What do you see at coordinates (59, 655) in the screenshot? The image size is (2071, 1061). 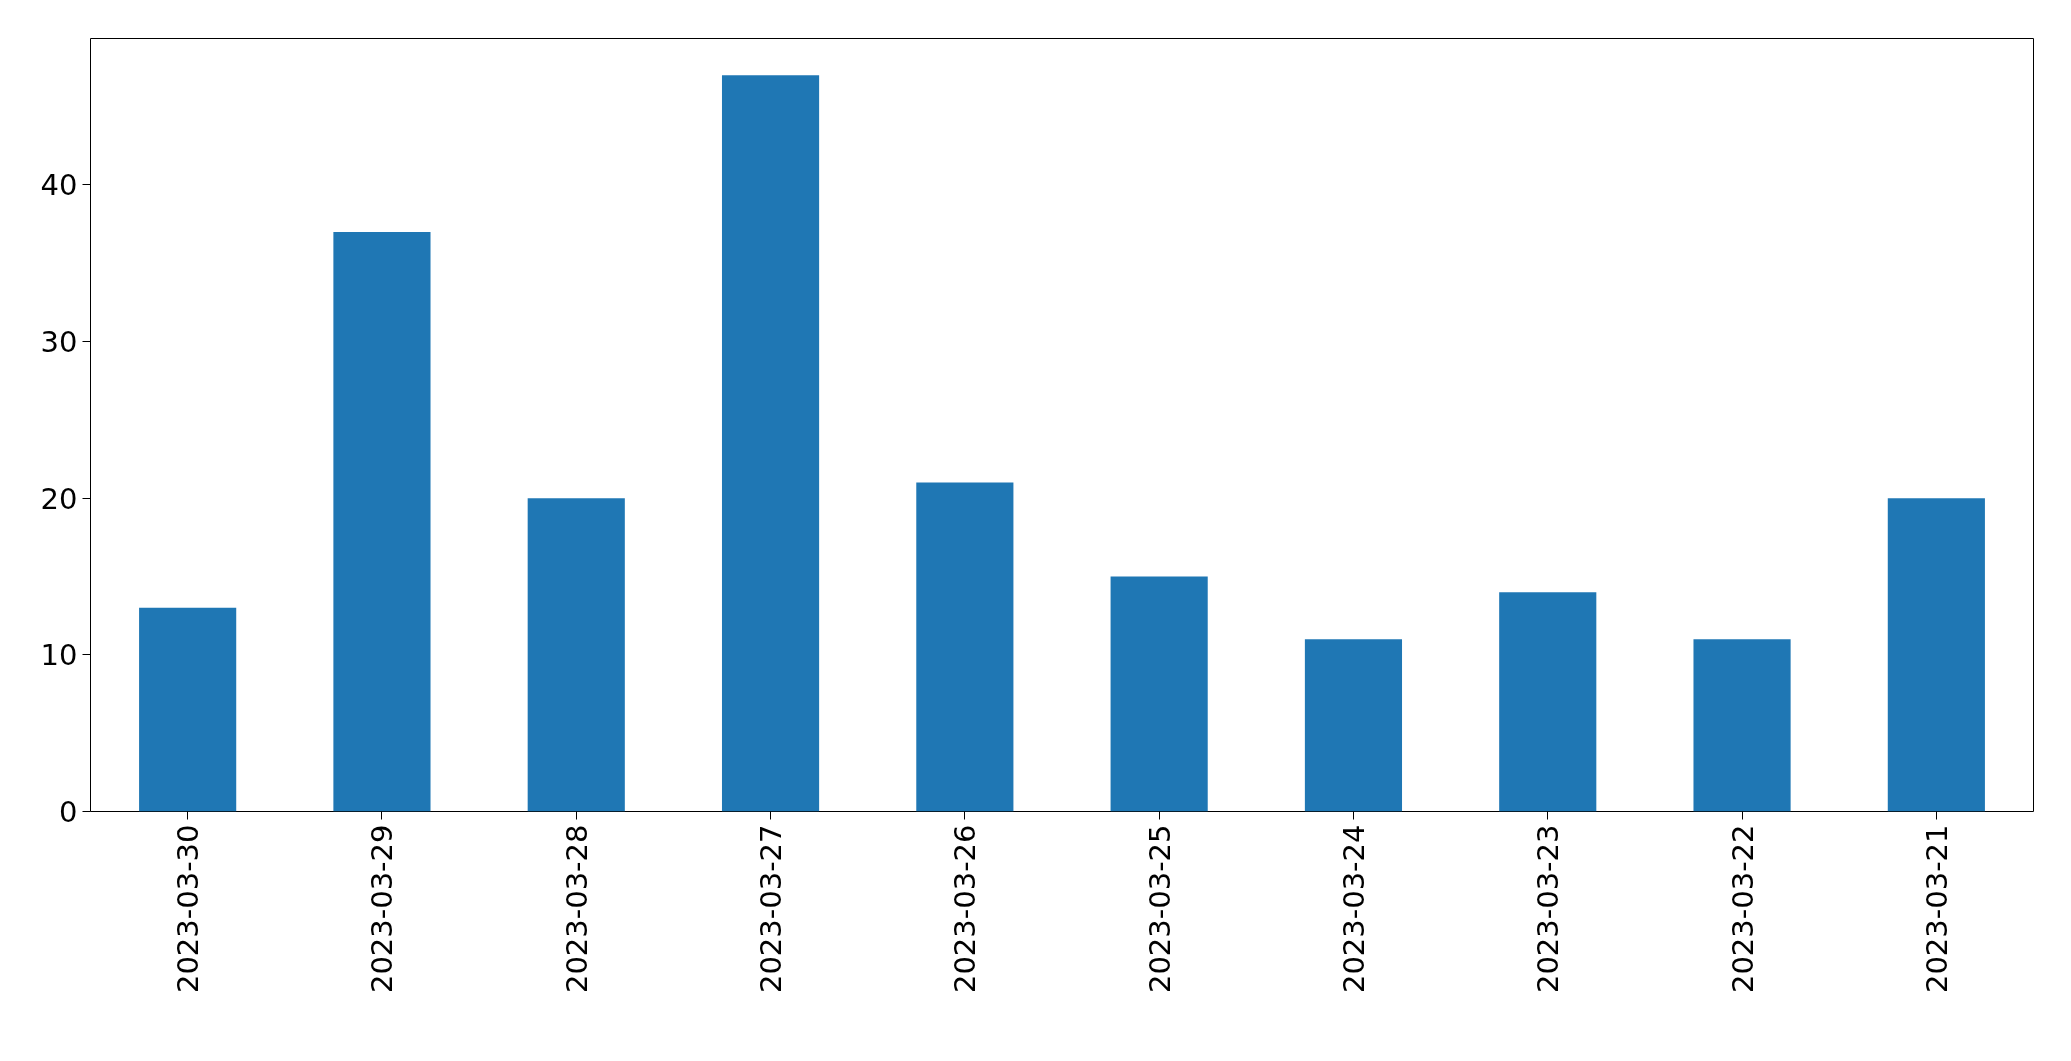 I see `y-tick-label: 10` at bounding box center [59, 655].